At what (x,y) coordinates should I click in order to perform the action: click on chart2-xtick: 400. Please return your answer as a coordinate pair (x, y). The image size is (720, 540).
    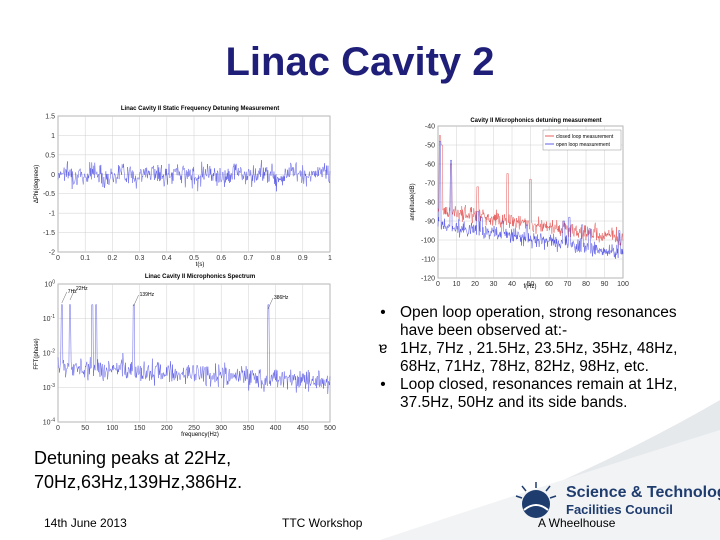
    Looking at the image, I should click on (276, 428).